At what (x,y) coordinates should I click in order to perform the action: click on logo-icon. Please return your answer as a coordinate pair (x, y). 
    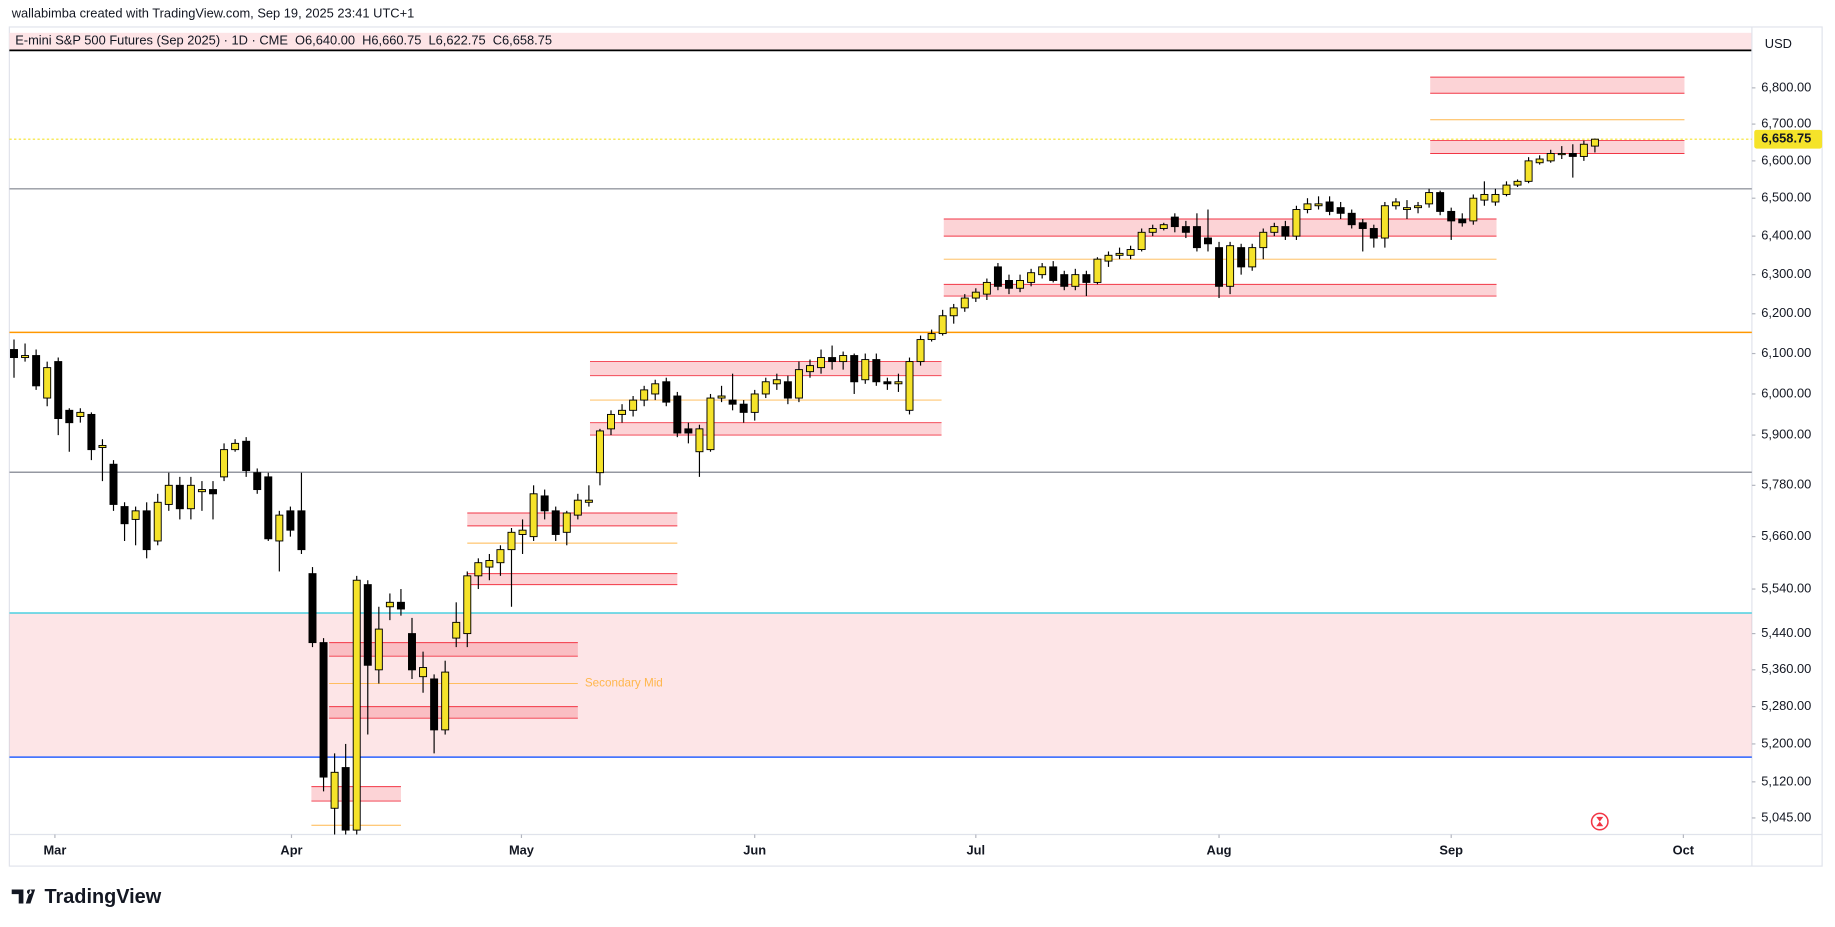
    Looking at the image, I should click on (23, 896).